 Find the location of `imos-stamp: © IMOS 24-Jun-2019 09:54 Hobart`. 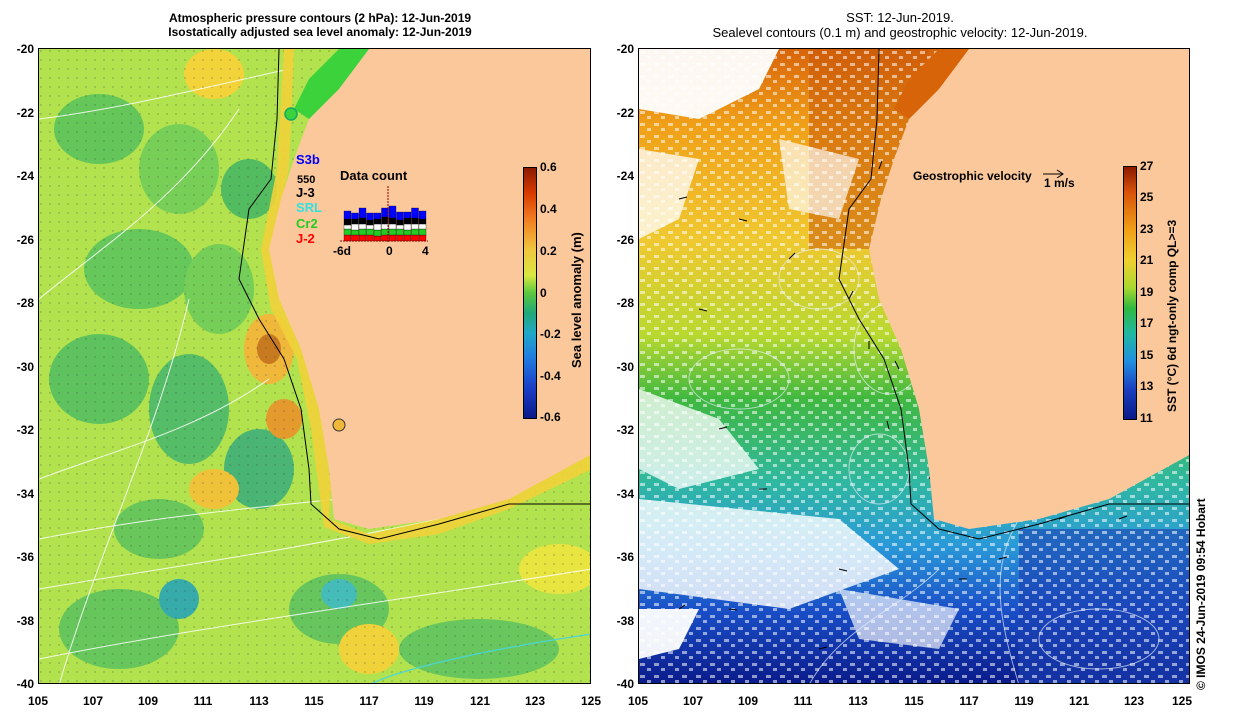

imos-stamp: © IMOS 24-Jun-2019 09:54 Hobart is located at coordinates (1201, 594).